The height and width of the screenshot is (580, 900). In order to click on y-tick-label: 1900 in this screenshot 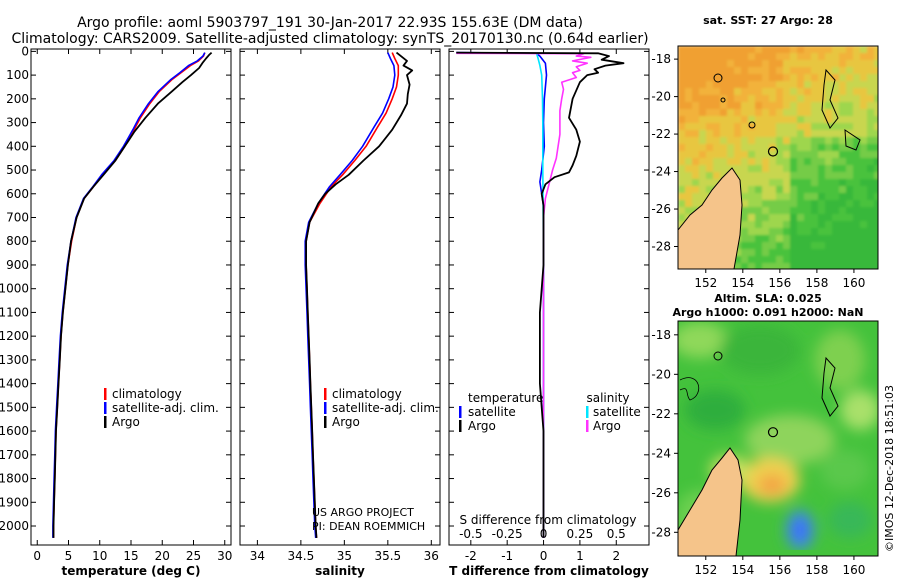, I will do `click(14, 502)`.